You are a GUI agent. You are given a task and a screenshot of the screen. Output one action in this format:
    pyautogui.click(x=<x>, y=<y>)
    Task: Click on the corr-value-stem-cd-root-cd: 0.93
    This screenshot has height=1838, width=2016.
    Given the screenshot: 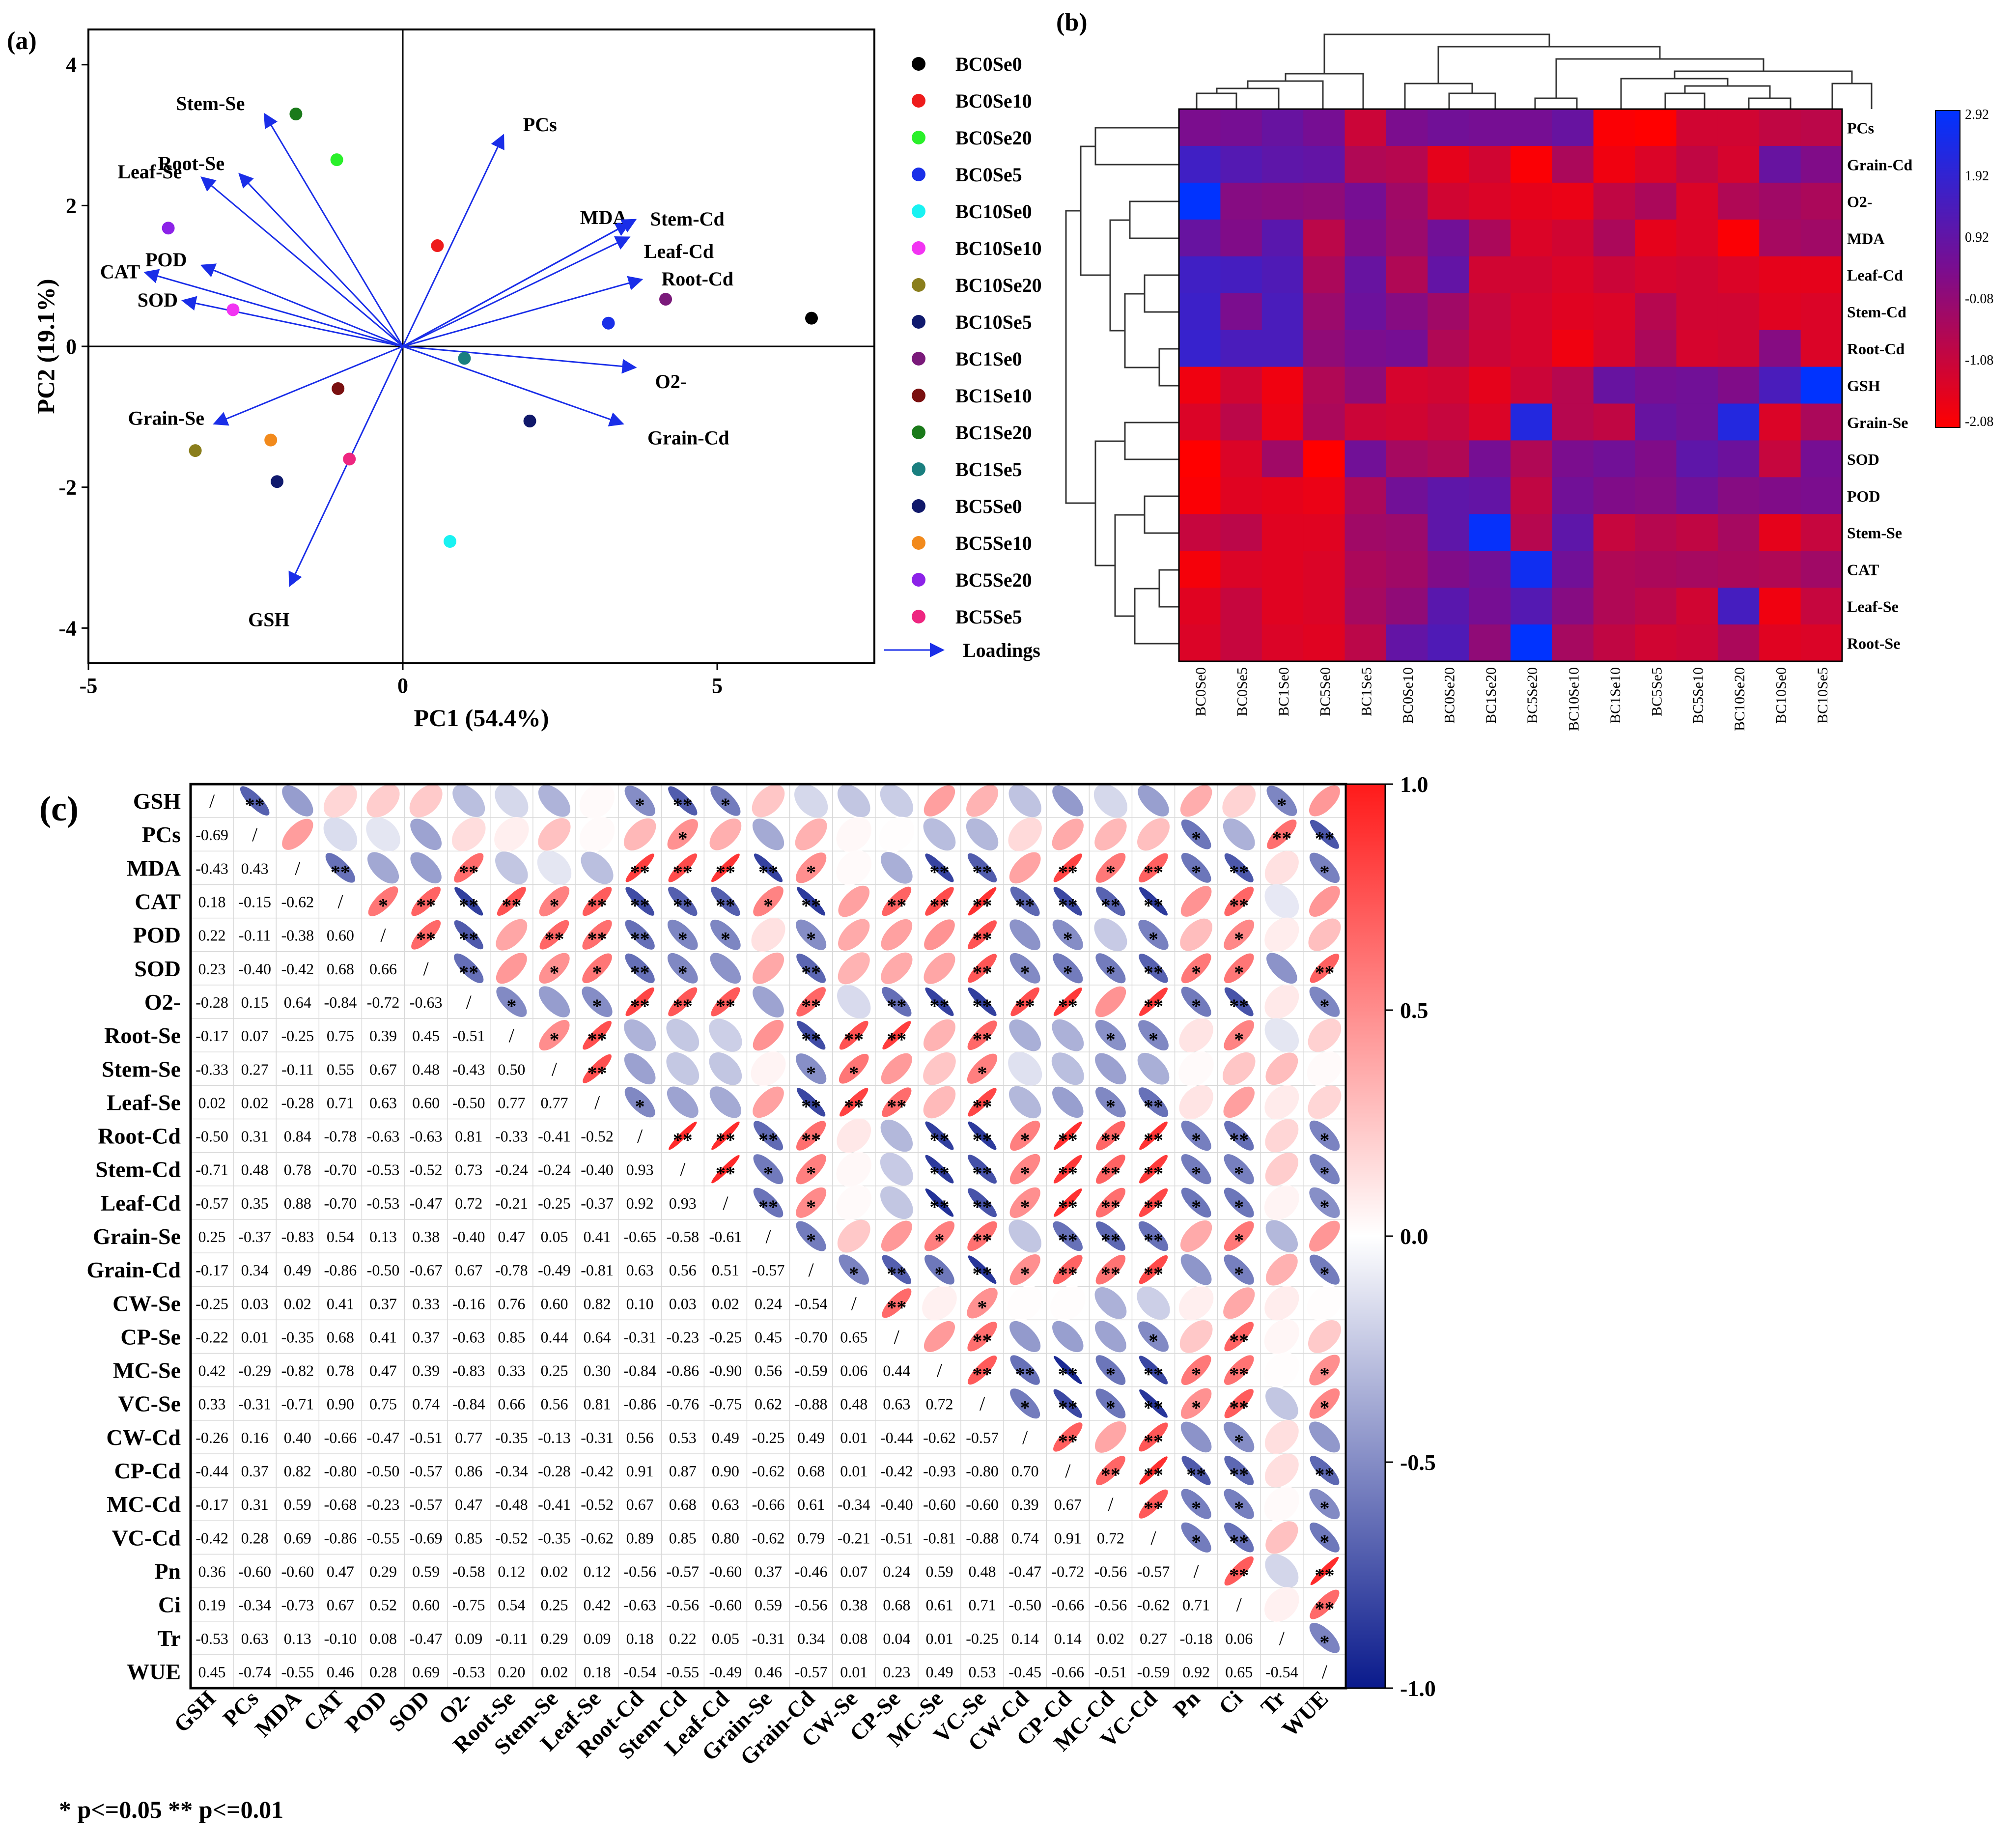 What is the action you would take?
    pyautogui.click(x=640, y=1170)
    